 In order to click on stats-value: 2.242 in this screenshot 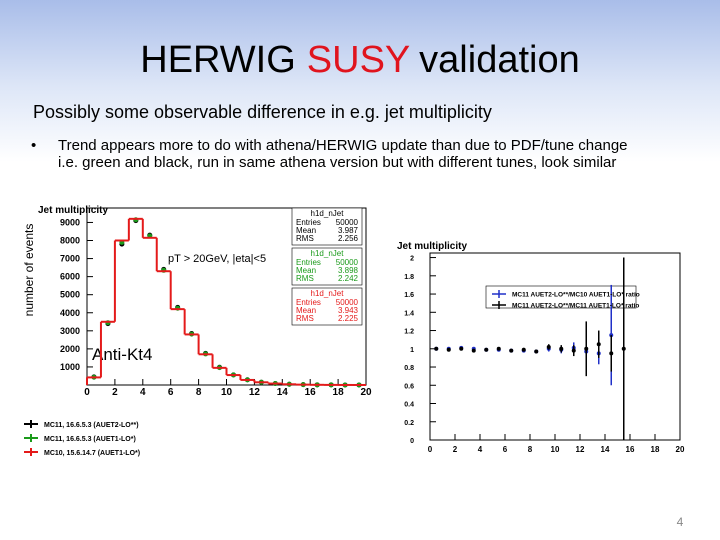, I will do `click(348, 278)`.